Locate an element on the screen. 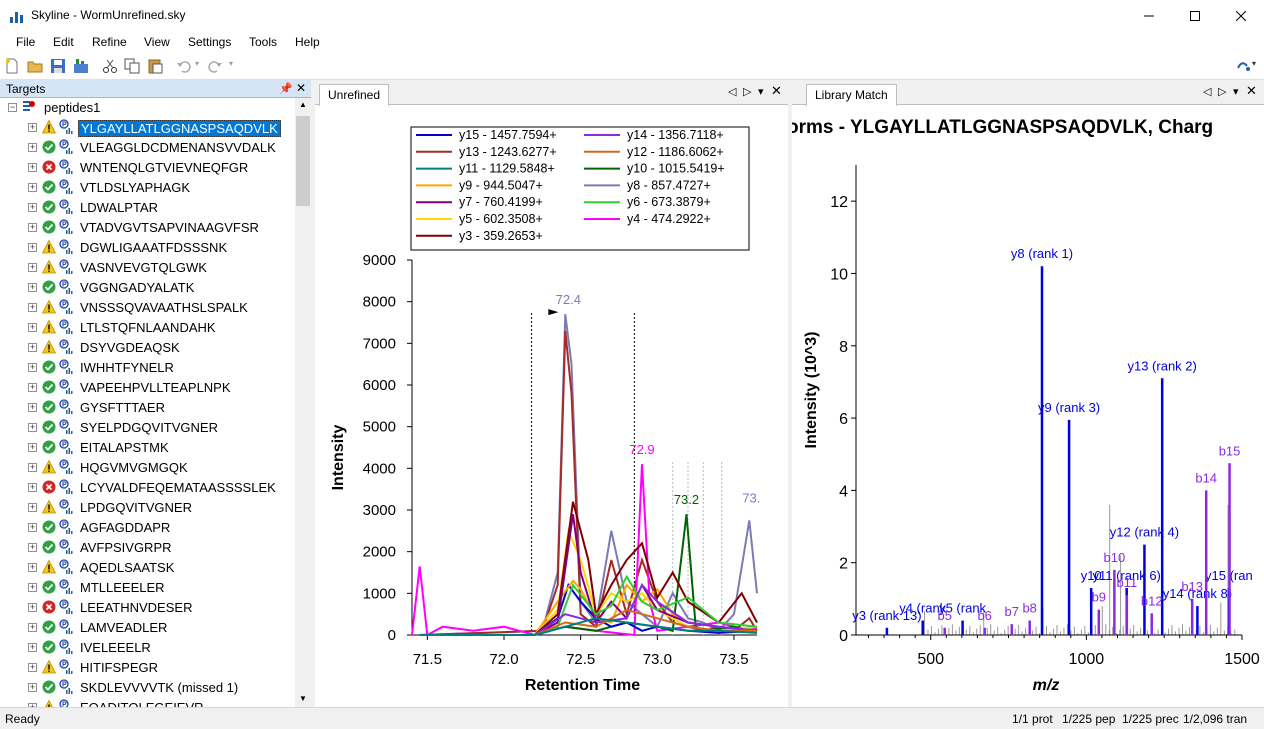  chromatogram-trace-y11 is located at coordinates (588, 626).